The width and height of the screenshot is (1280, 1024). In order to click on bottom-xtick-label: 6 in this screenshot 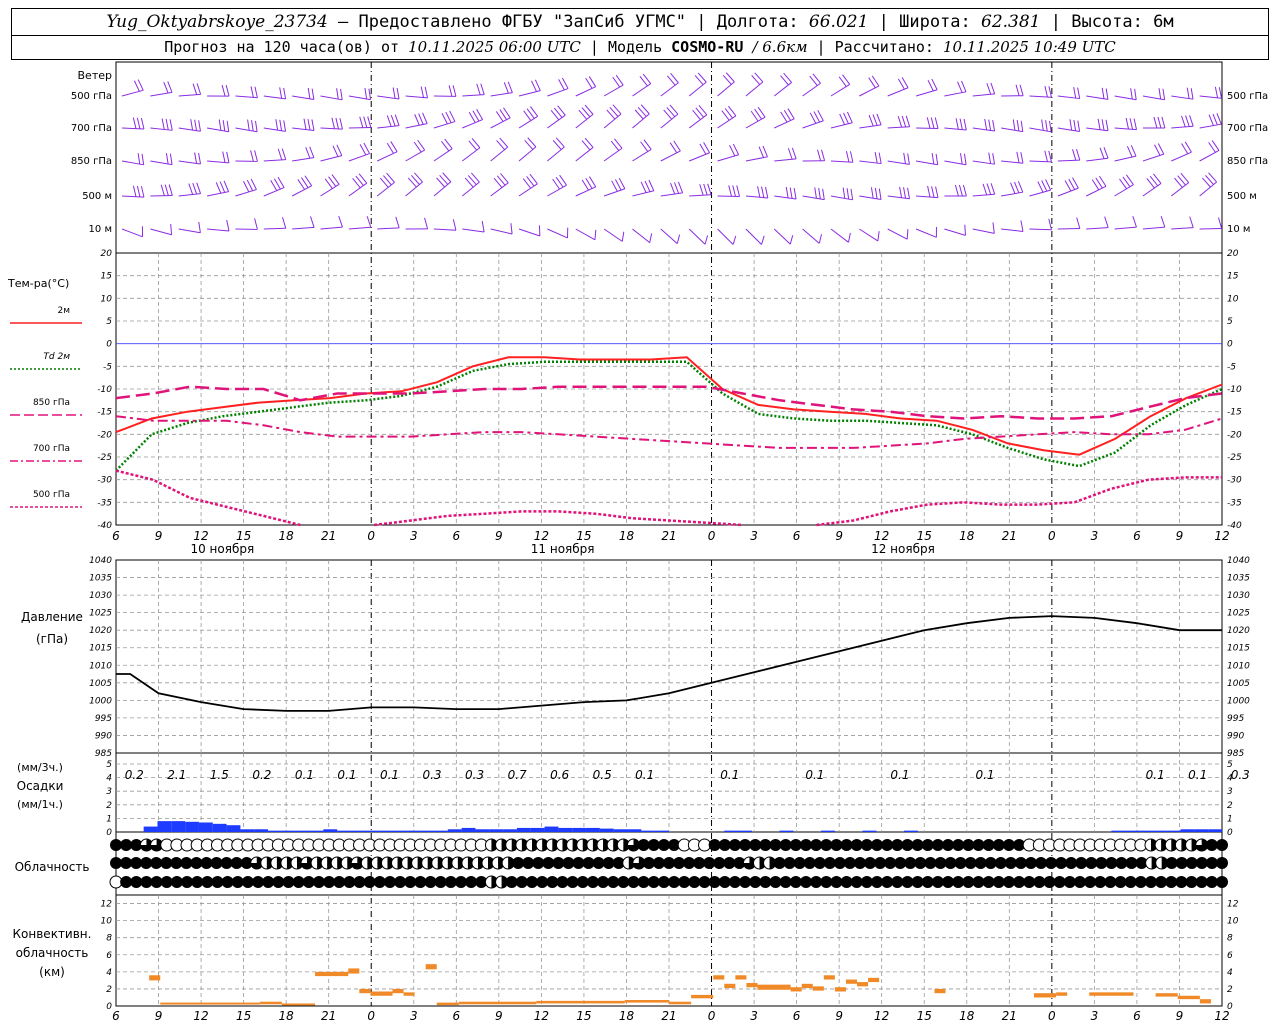, I will do `click(797, 1016)`.